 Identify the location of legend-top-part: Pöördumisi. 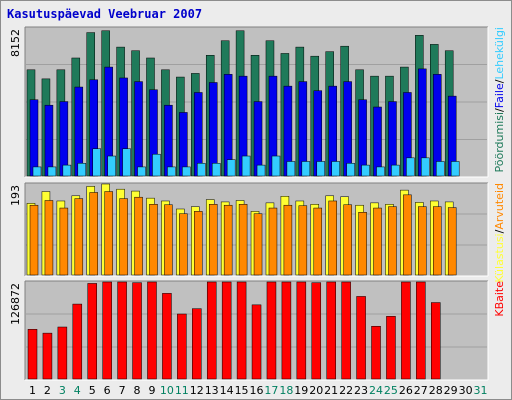
(499, 142).